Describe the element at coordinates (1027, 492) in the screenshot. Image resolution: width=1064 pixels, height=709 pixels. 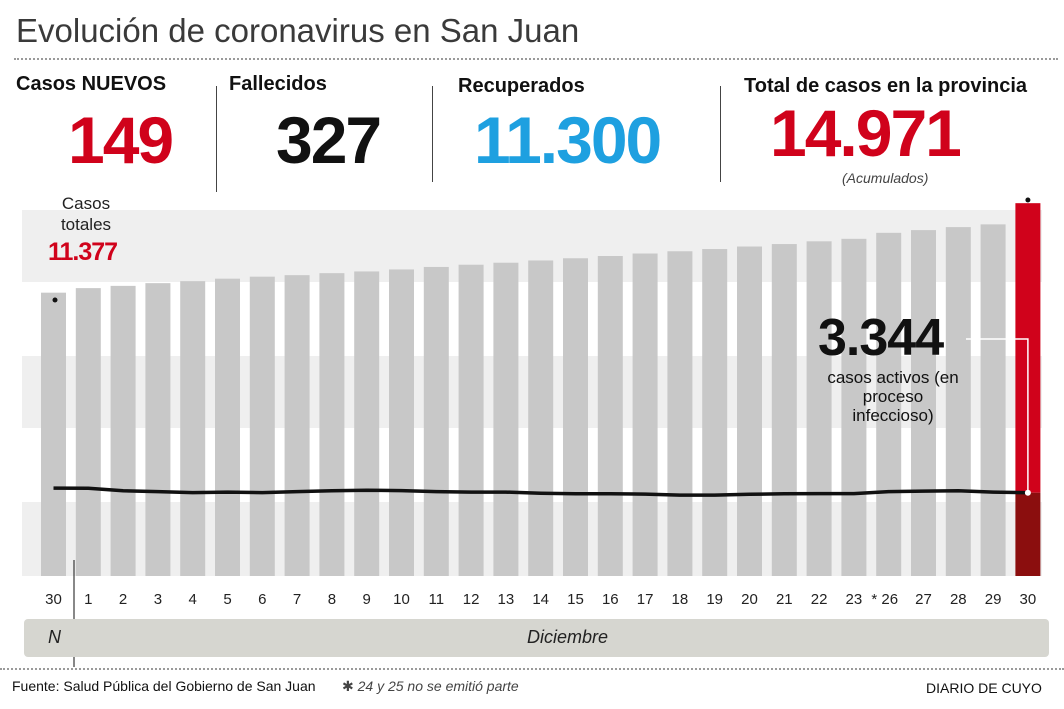
I see `active-end-dot` at that location.